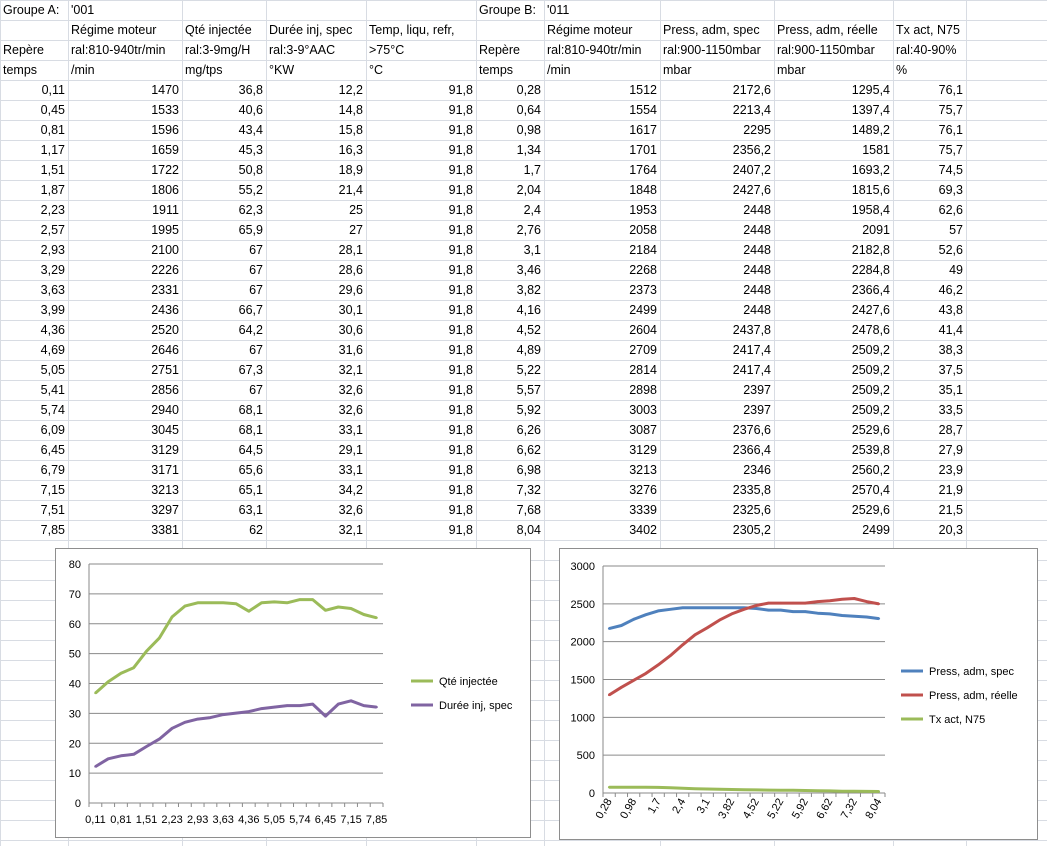  What do you see at coordinates (165, 150) in the screenshot?
I see `table-cell: 1659` at bounding box center [165, 150].